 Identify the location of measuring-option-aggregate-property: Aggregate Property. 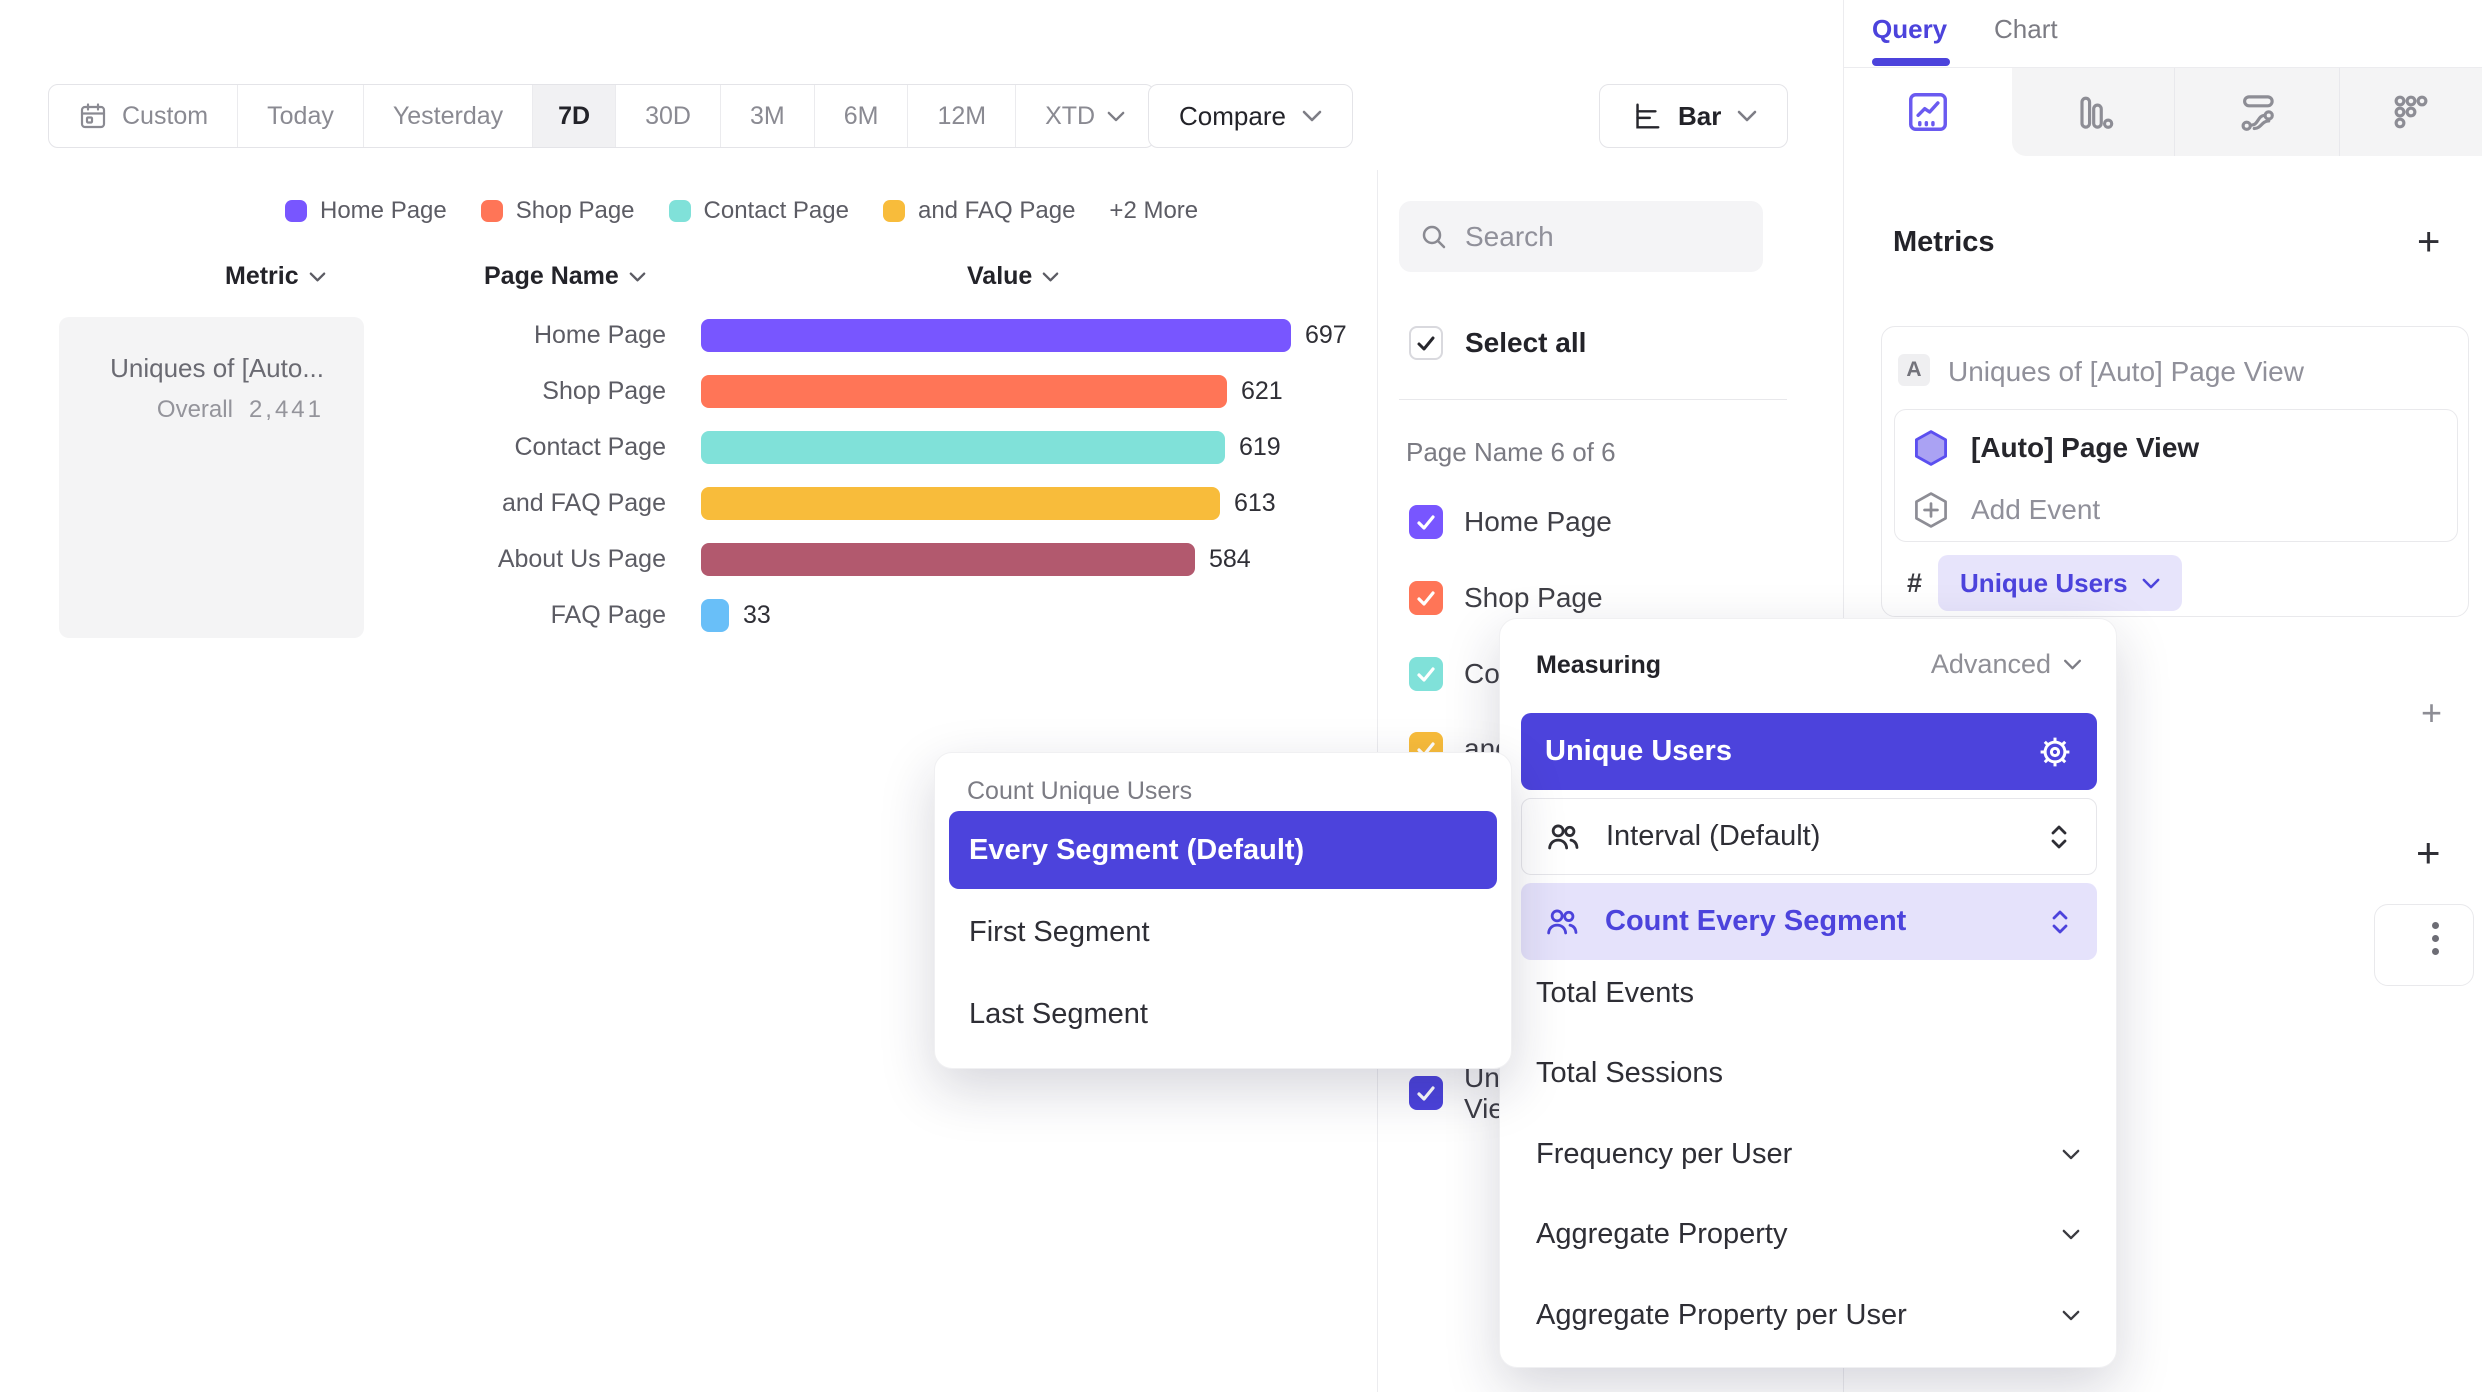
(1808, 1235).